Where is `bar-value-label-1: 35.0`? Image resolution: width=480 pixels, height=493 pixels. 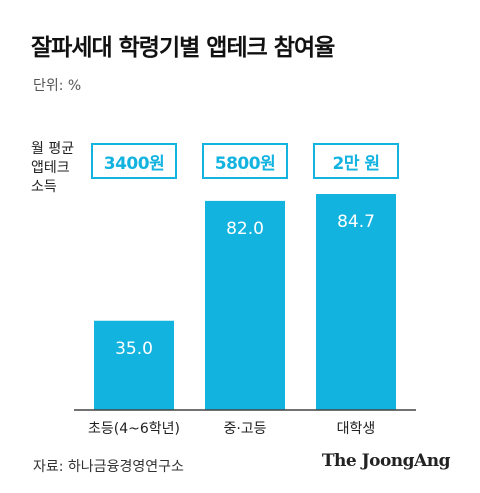 bar-value-label-1: 35.0 is located at coordinates (134, 349).